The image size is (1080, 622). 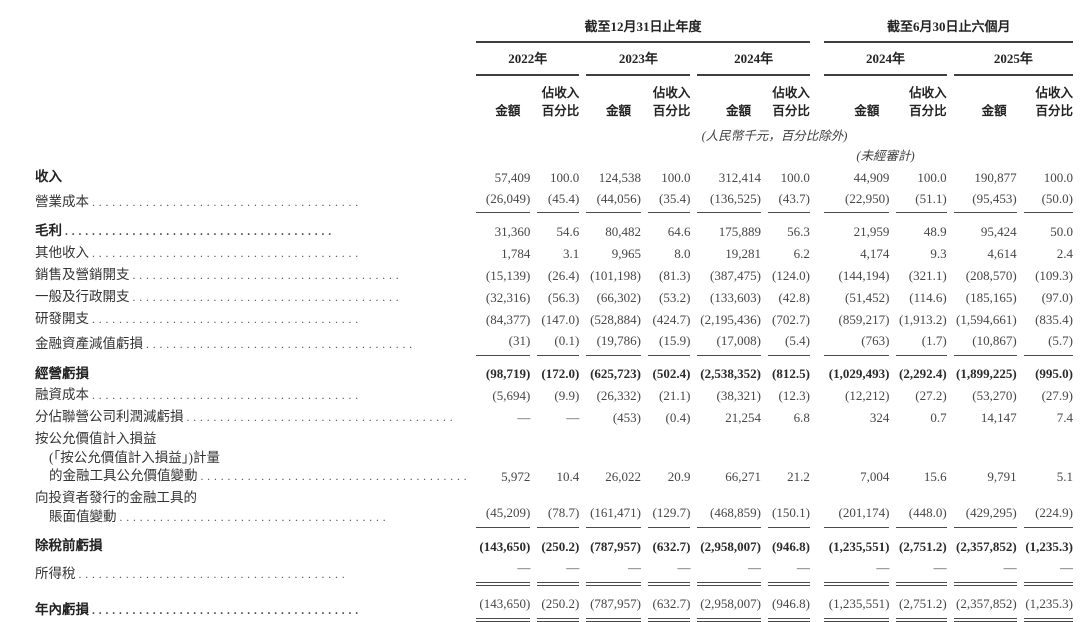 What do you see at coordinates (788, 508) in the screenshot?
I see `value-cell: (150.1)` at bounding box center [788, 508].